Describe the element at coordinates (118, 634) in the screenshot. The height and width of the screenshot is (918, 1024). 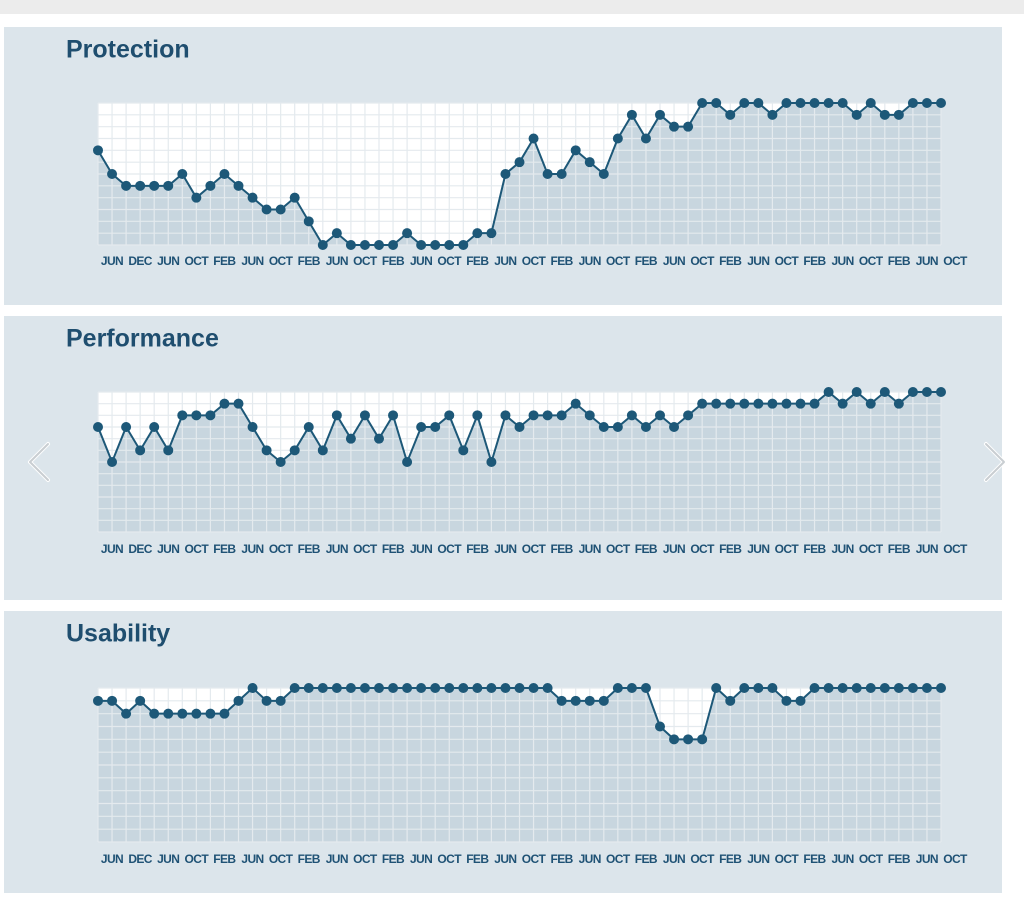
I see `chart-title: Usability` at that location.